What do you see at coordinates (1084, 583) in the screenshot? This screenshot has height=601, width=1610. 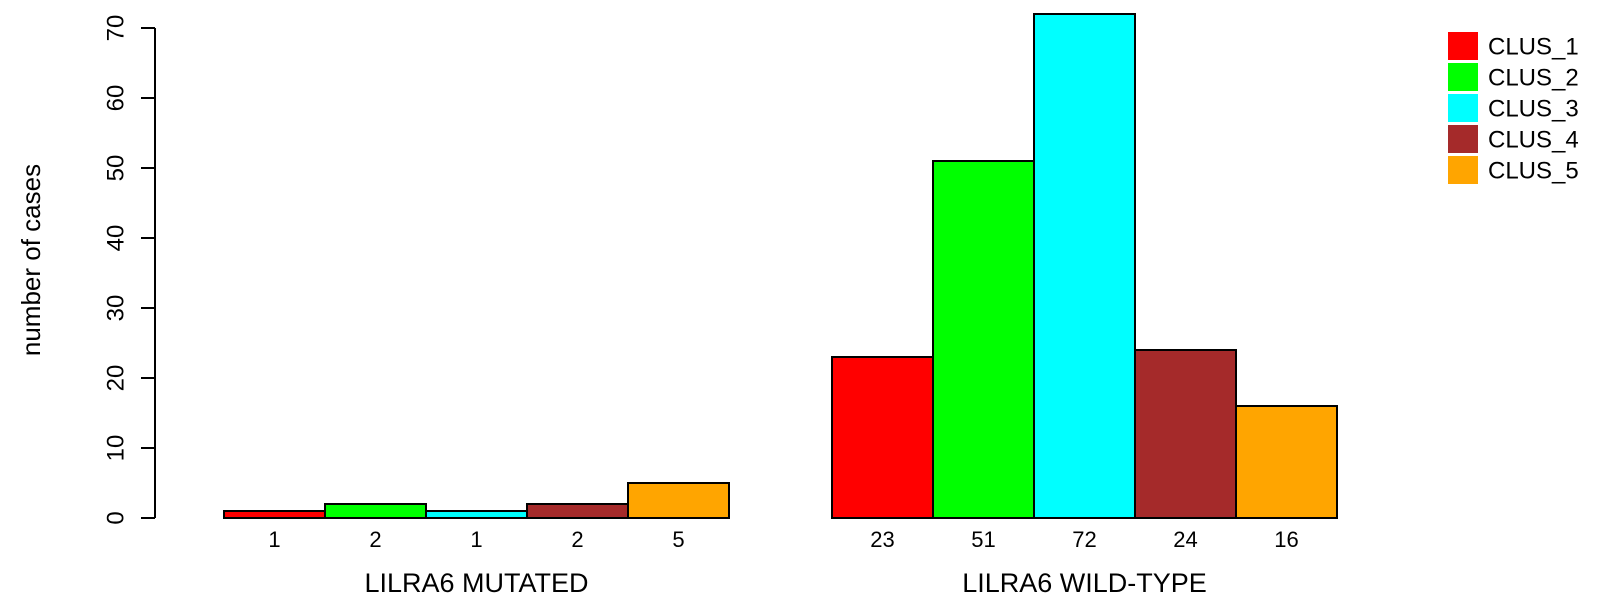 I see `group-label: LILRA6 WILD-TYPE` at bounding box center [1084, 583].